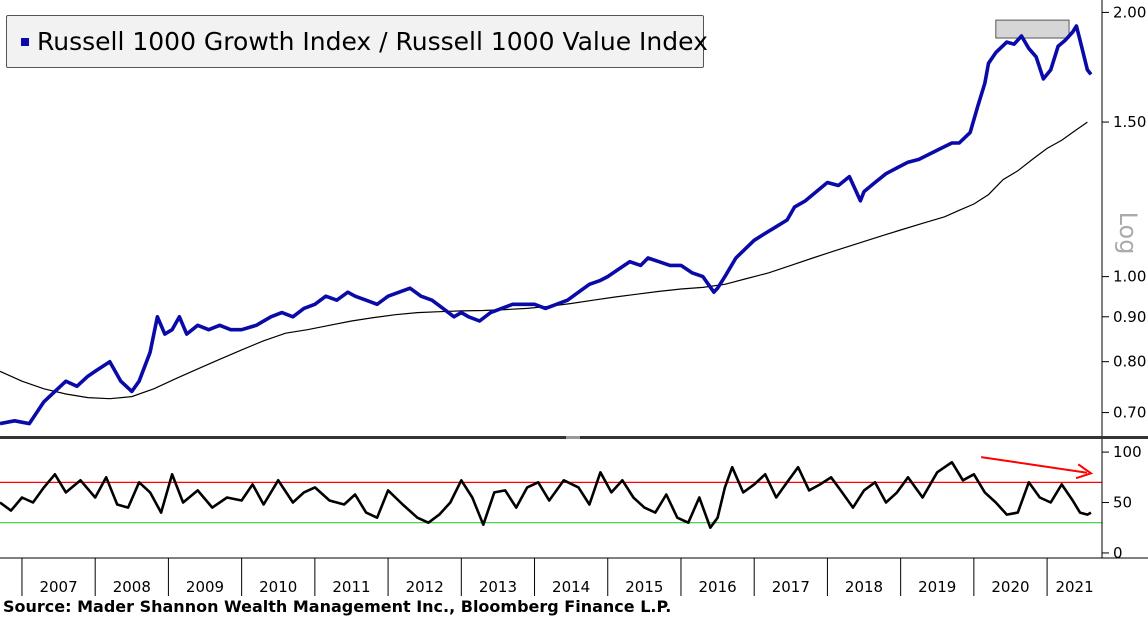  I want to click on x-tick-label: 2013, so click(498, 587).